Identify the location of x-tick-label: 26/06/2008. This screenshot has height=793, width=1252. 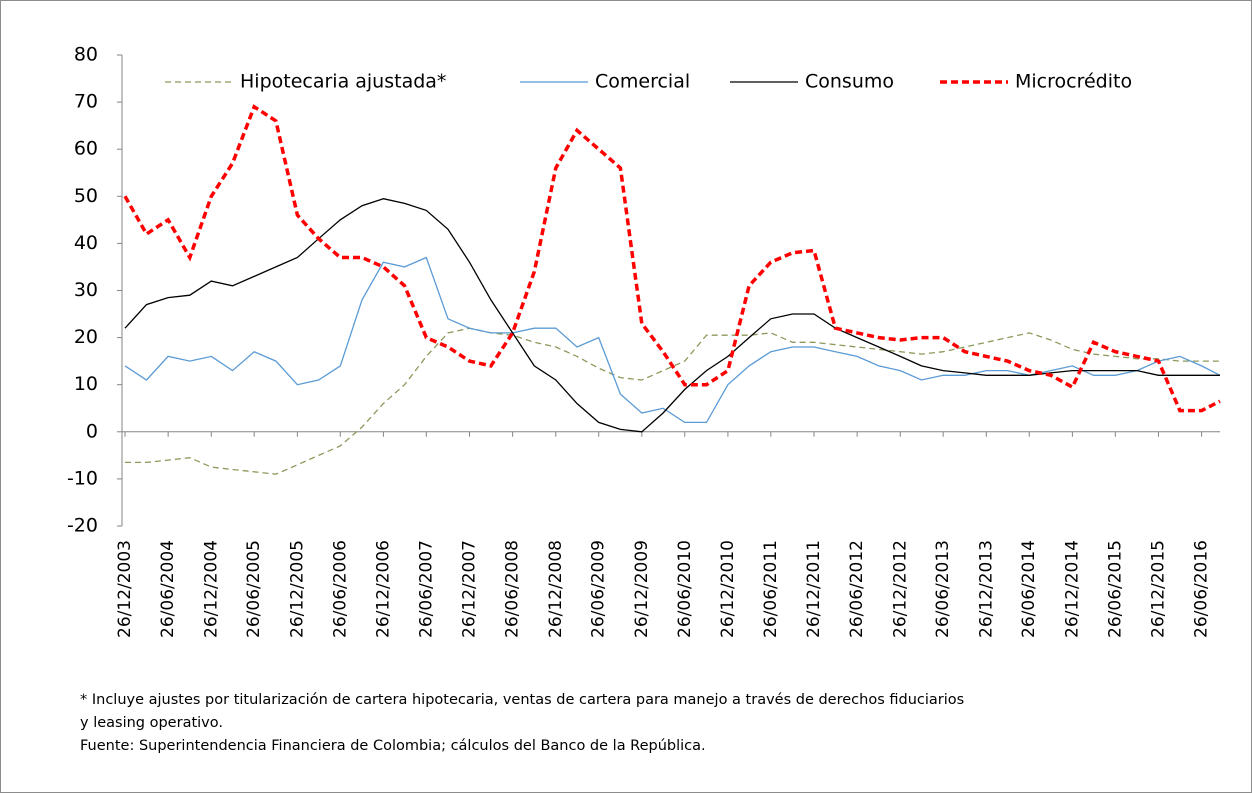
(513, 589).